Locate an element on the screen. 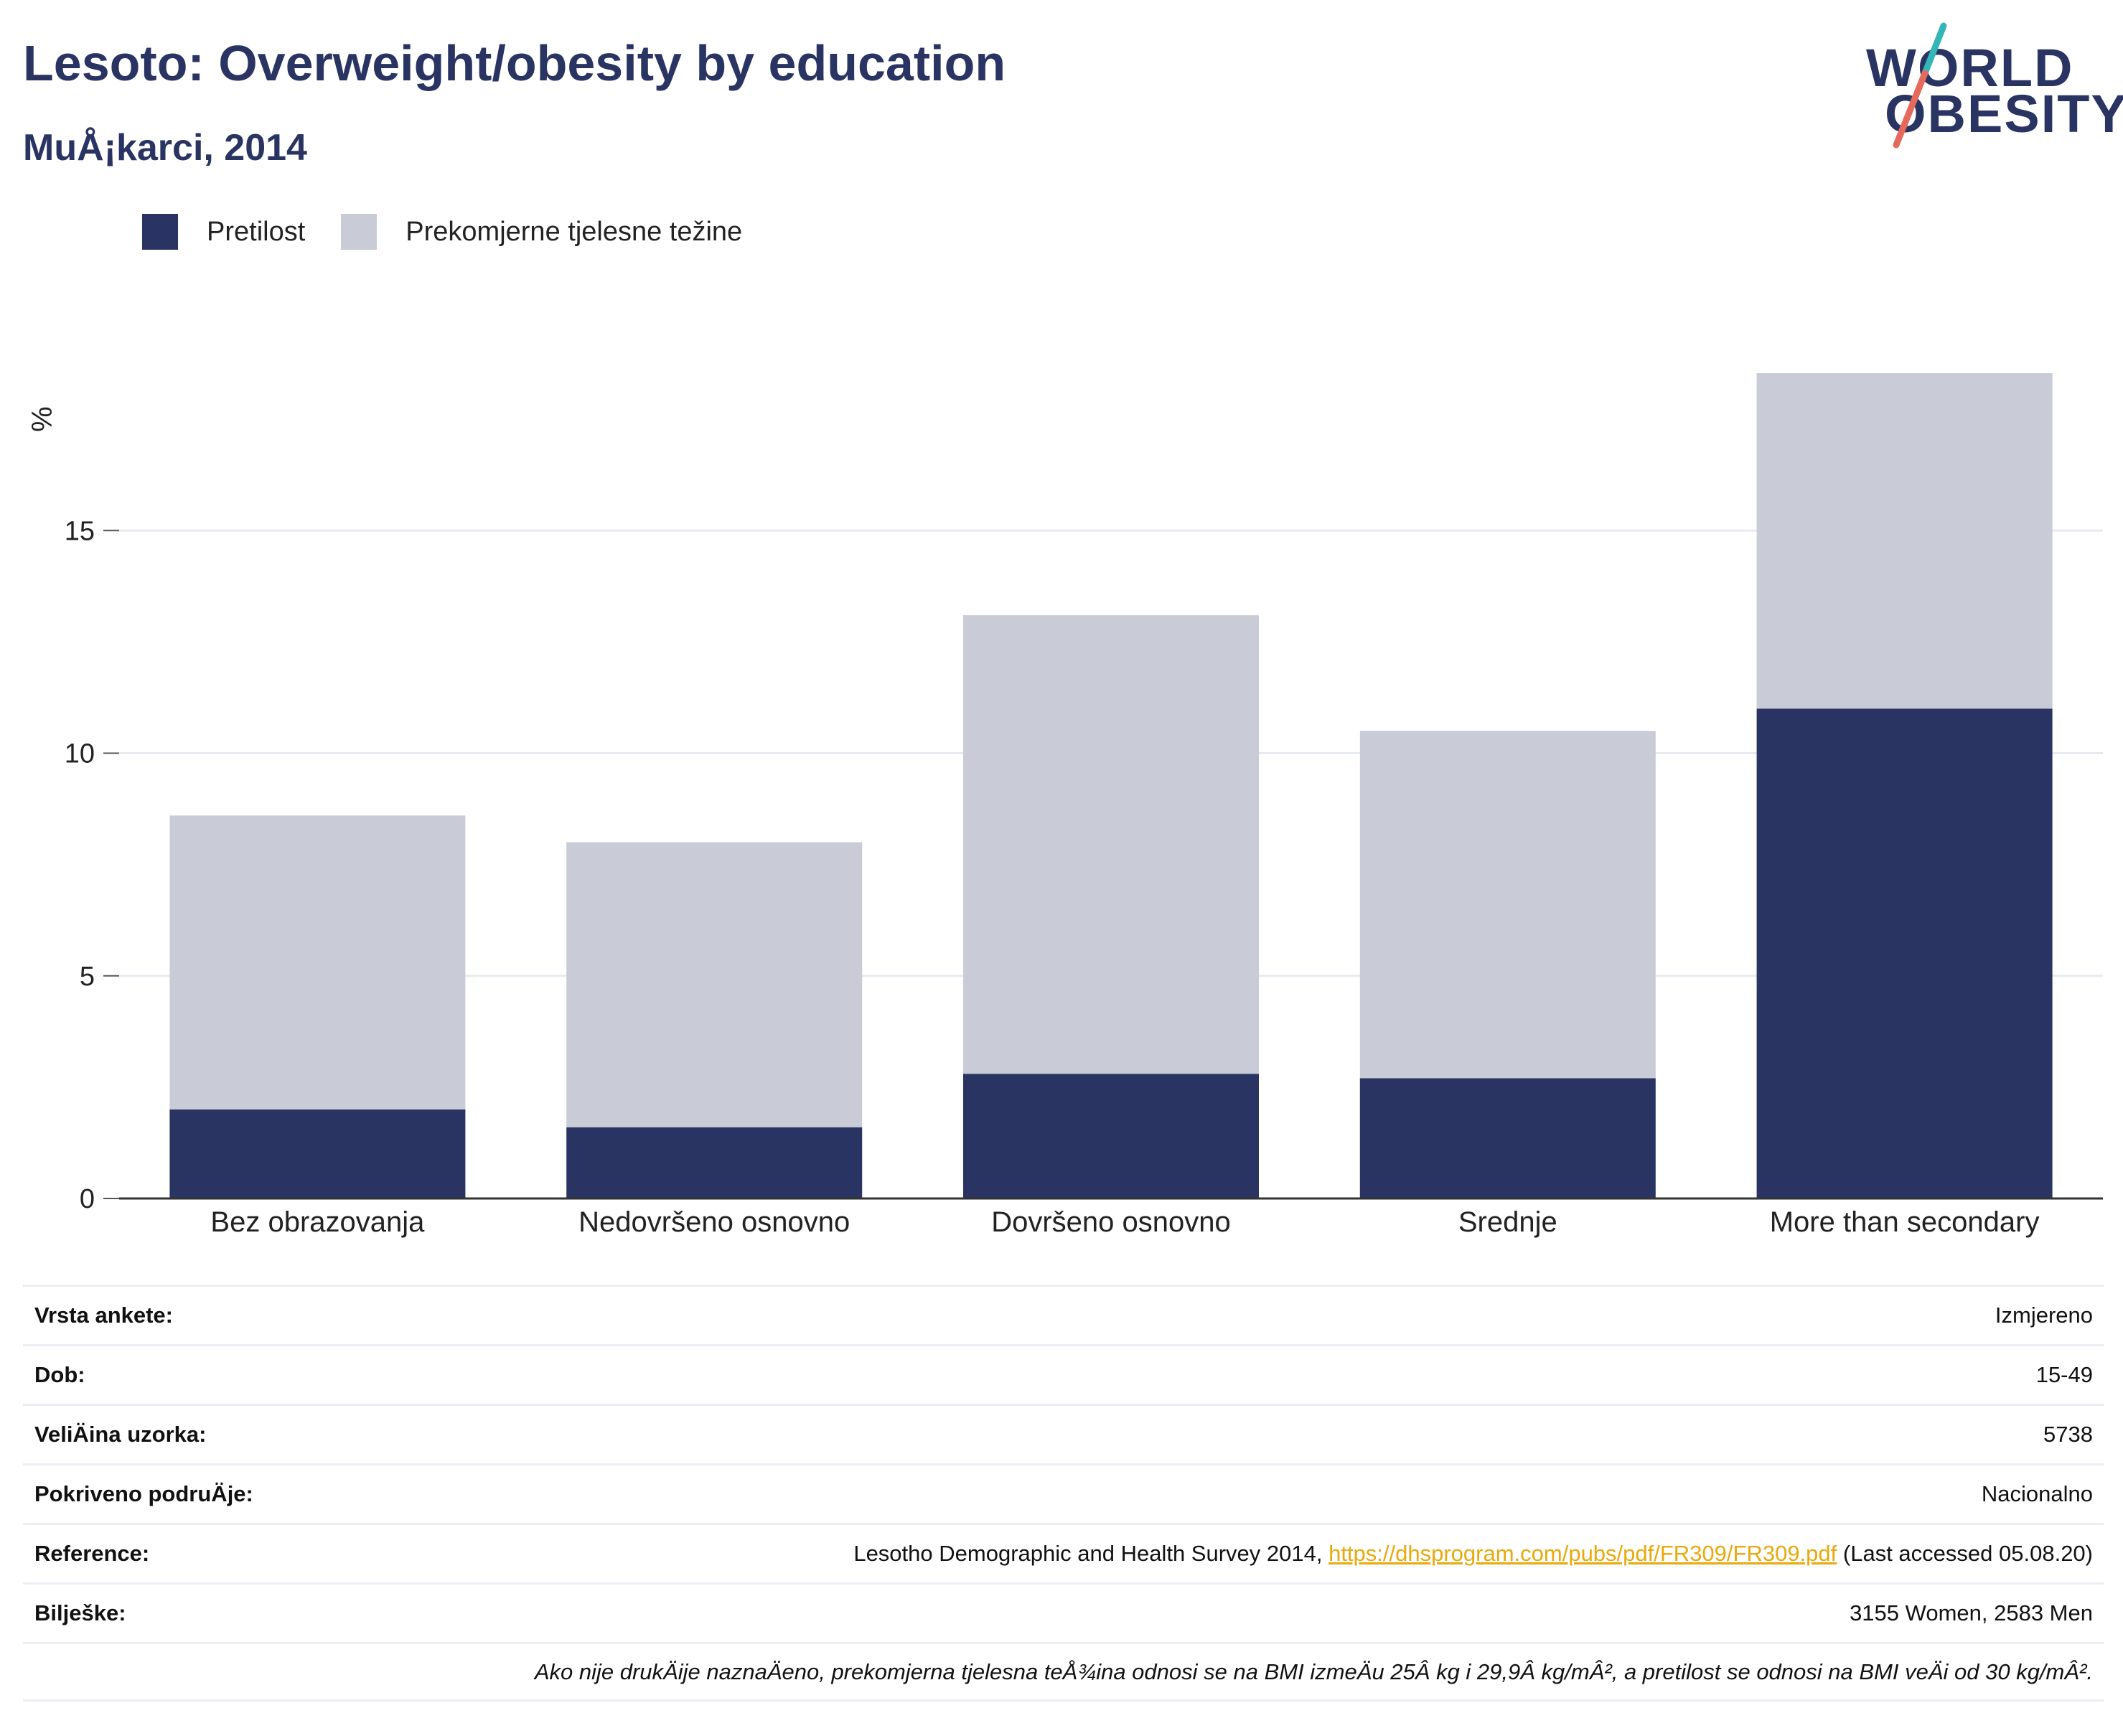 The height and width of the screenshot is (1736, 2123). legend-item-obesity: Pretilost is located at coordinates (223, 232).